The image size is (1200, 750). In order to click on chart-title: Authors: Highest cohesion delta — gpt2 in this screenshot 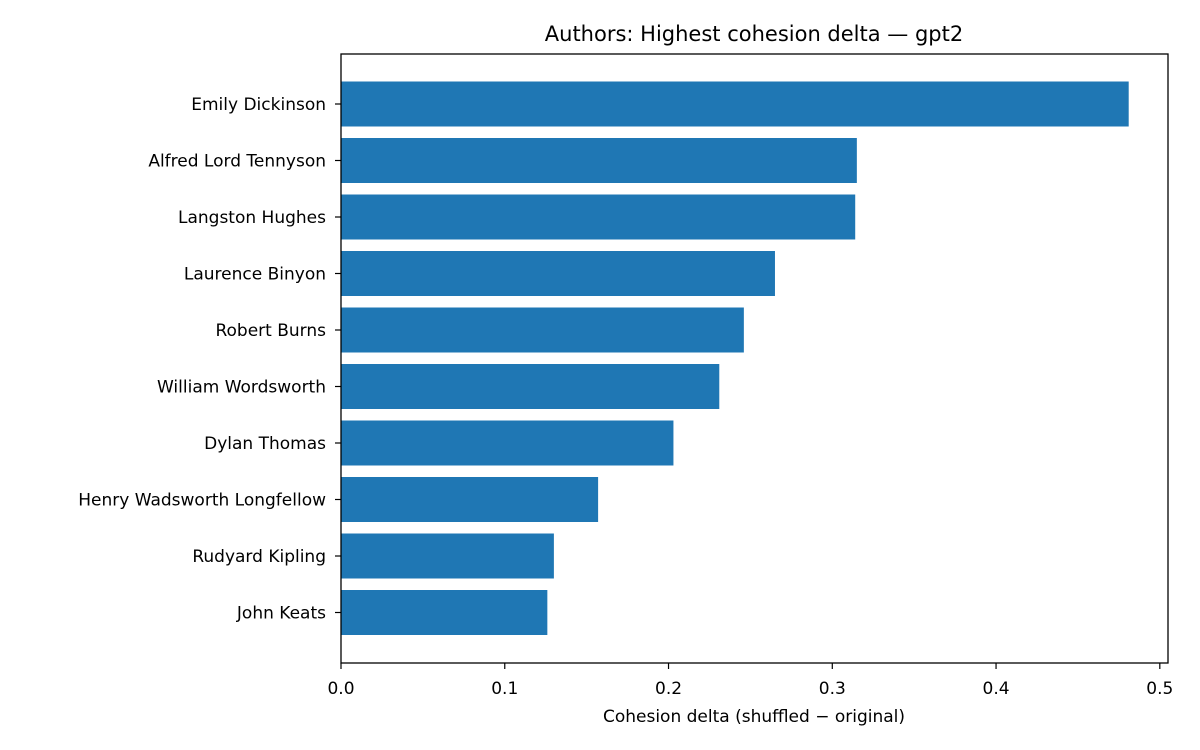, I will do `click(754, 34)`.